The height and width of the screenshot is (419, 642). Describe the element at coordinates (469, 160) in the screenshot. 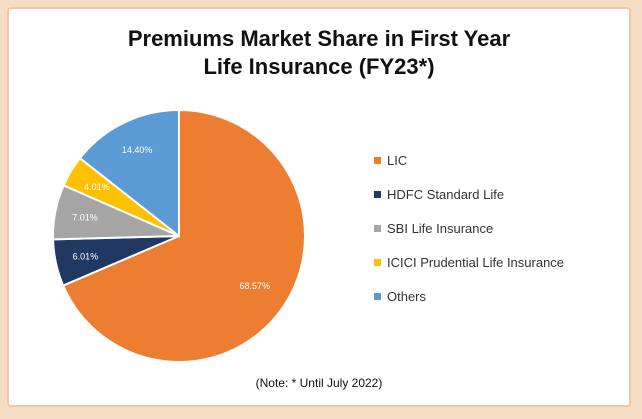

I see `legend-item: LIC` at that location.